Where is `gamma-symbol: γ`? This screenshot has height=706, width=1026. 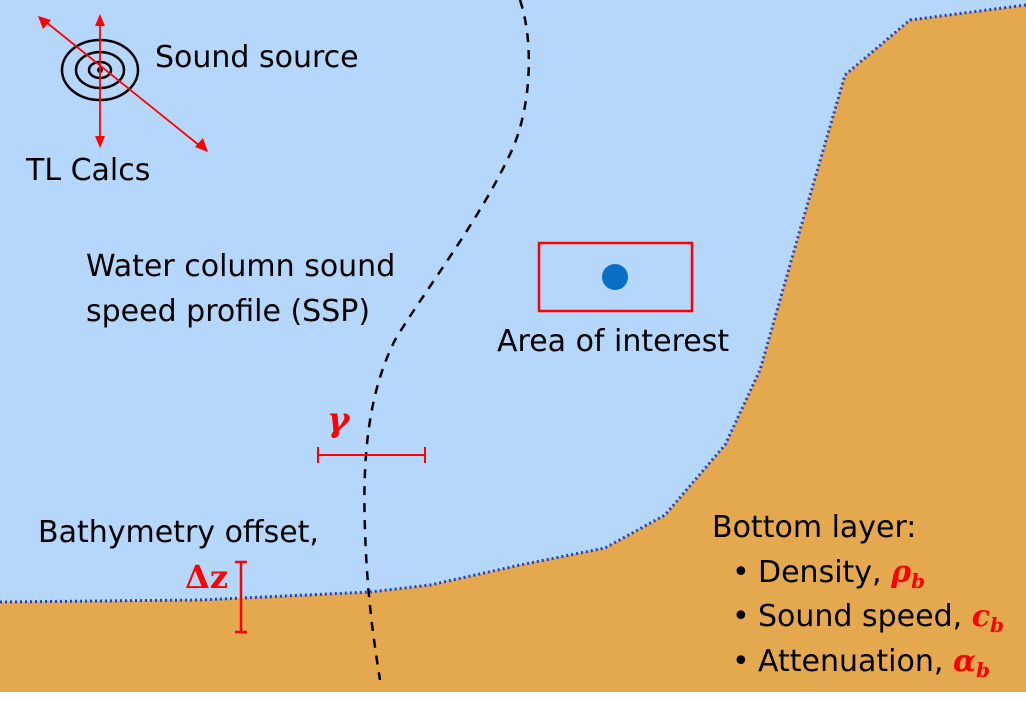
gamma-symbol: γ is located at coordinates (338, 420).